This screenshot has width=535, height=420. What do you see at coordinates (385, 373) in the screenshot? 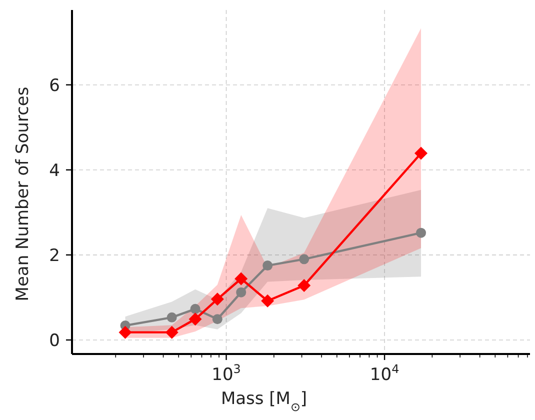
I see `x-tick-label: 10$^{4}$` at bounding box center [385, 373].